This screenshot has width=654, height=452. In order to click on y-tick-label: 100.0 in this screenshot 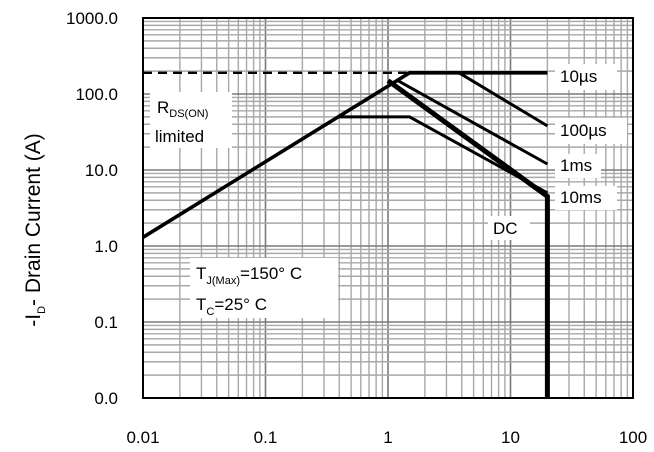, I will do `click(96, 94)`.